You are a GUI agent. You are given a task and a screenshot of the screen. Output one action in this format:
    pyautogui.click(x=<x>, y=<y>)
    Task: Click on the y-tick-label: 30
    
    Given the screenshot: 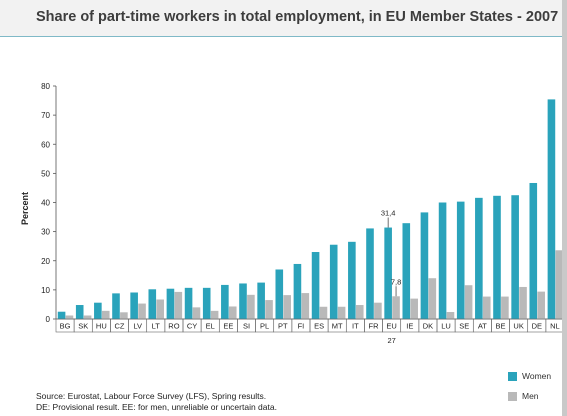 What is the action you would take?
    pyautogui.click(x=45, y=232)
    